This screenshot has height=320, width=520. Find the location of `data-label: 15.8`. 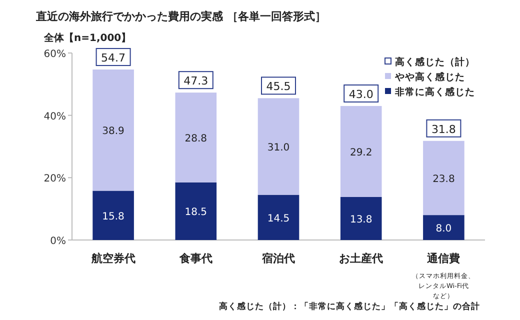

data-label: 15.8 is located at coordinates (113, 216).